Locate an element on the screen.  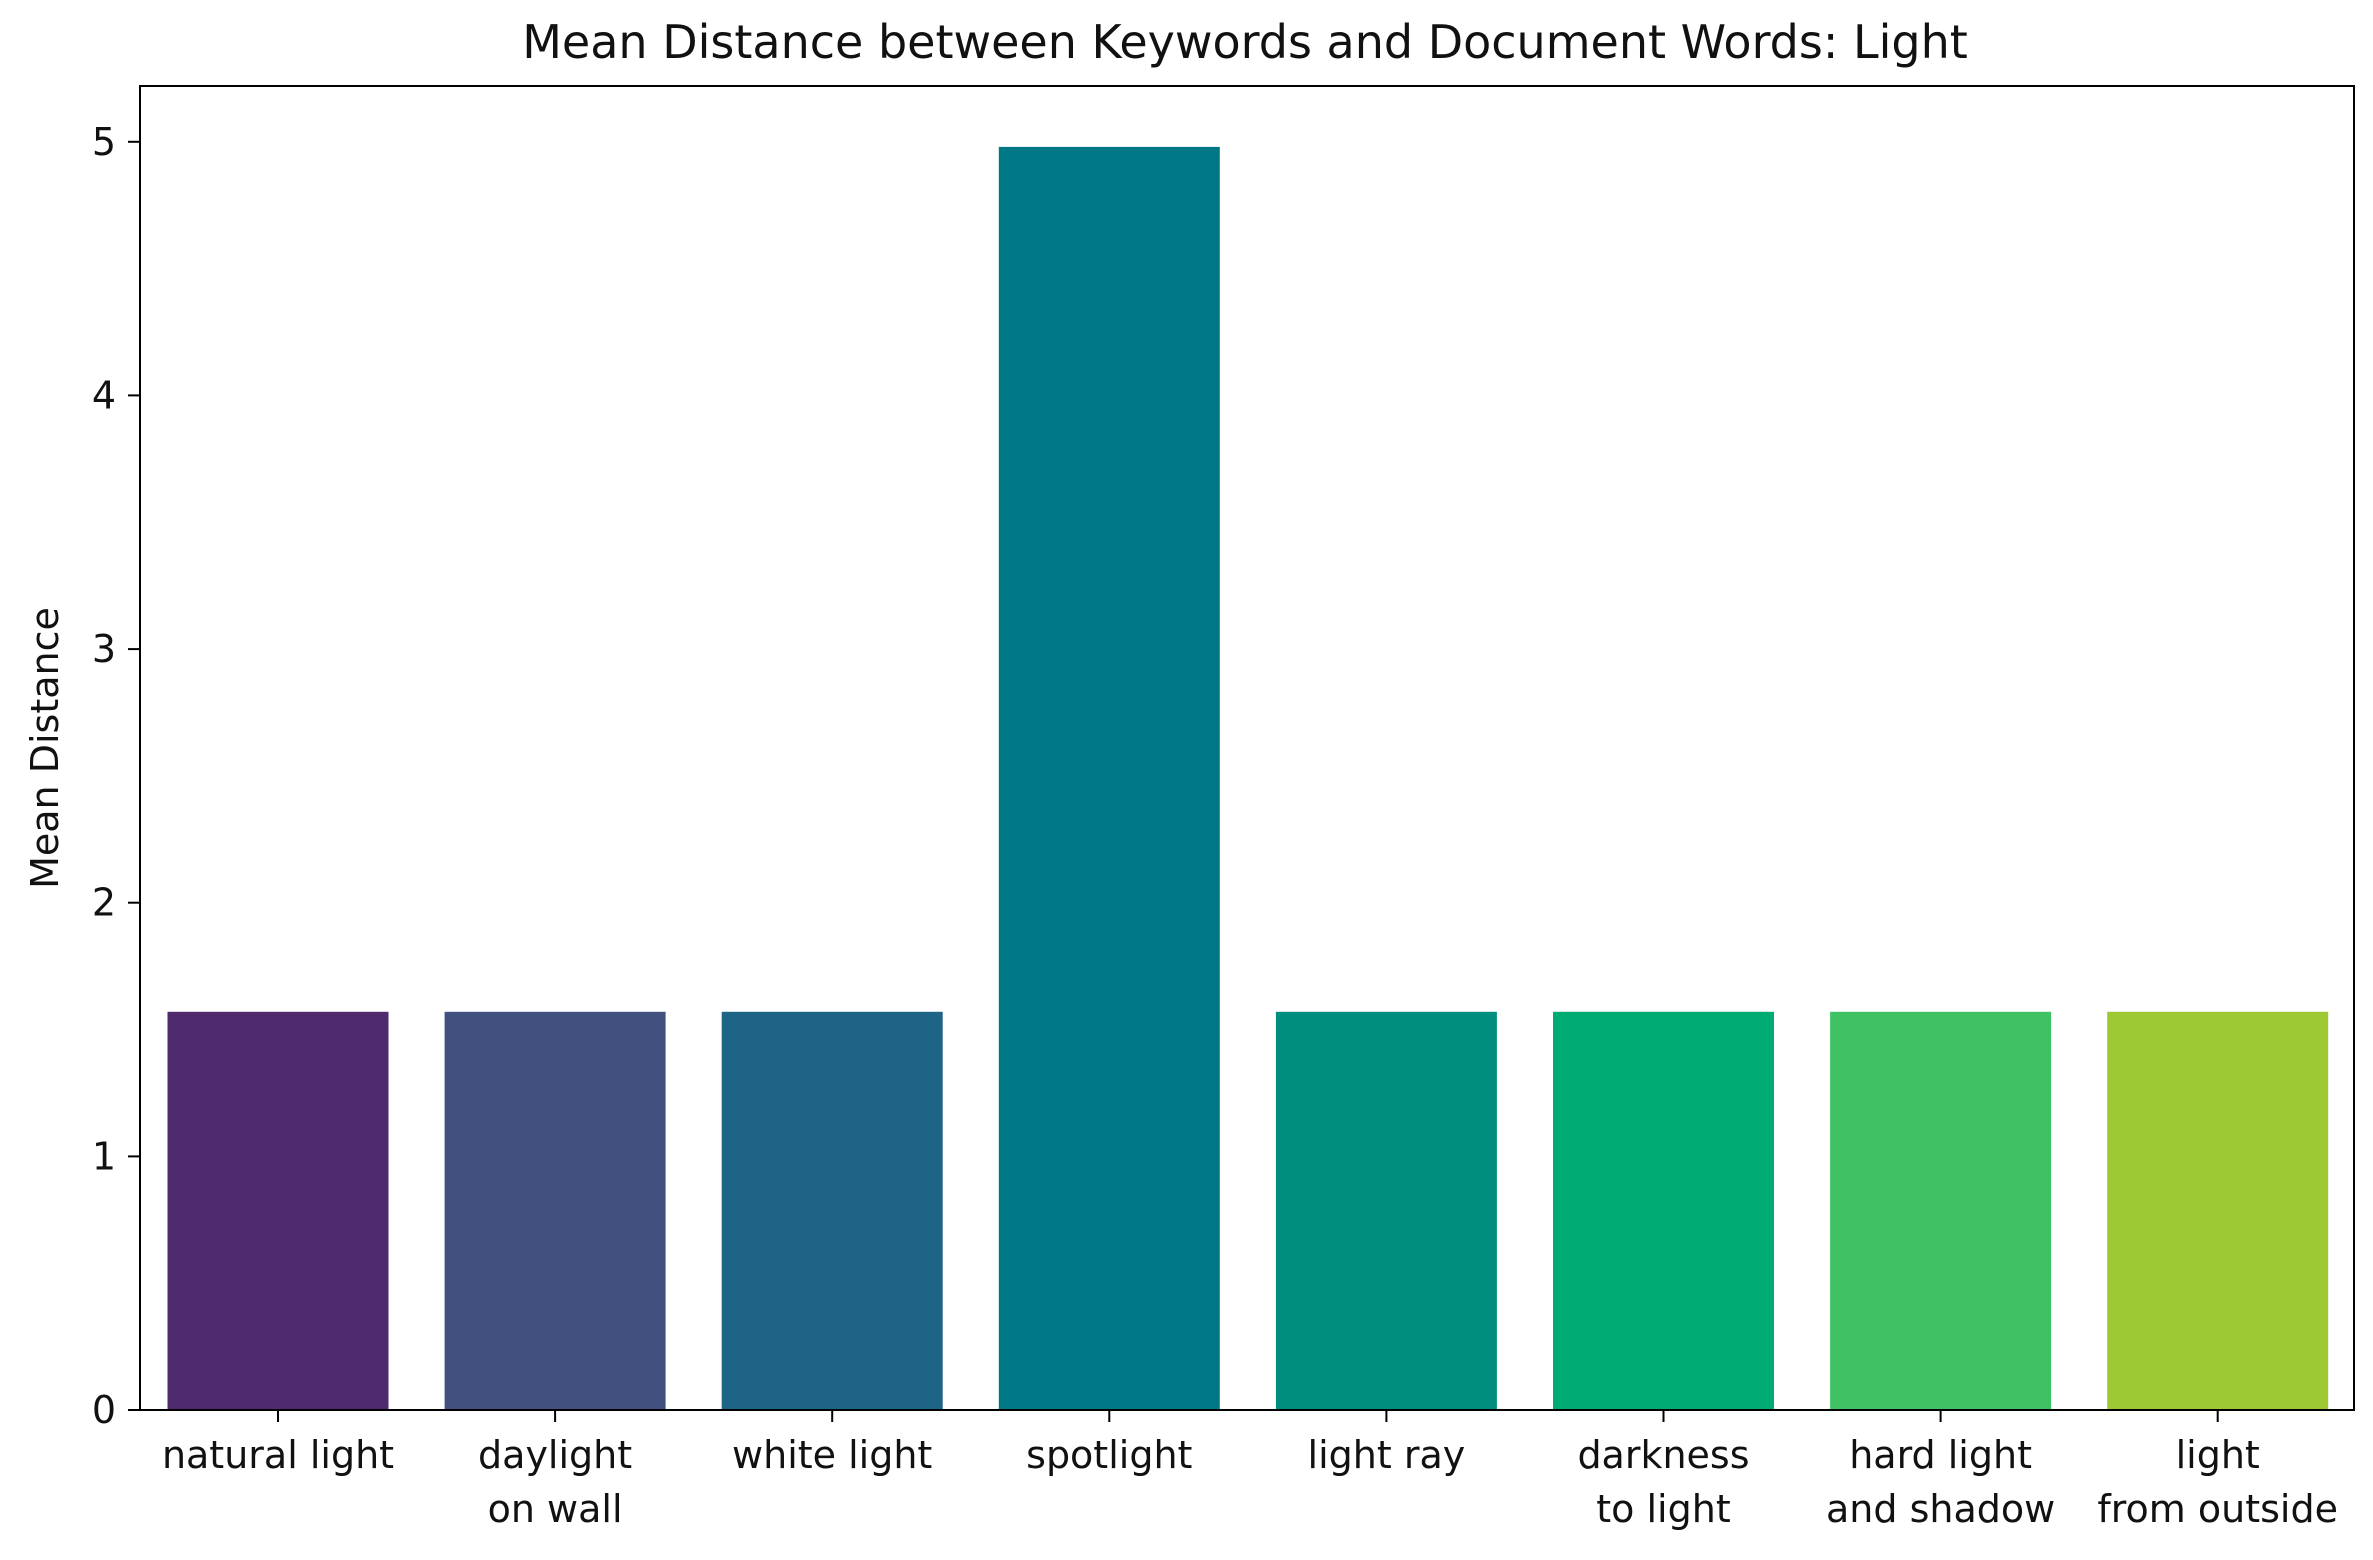
x-tick-label-0: natural light is located at coordinates (278, 1455).